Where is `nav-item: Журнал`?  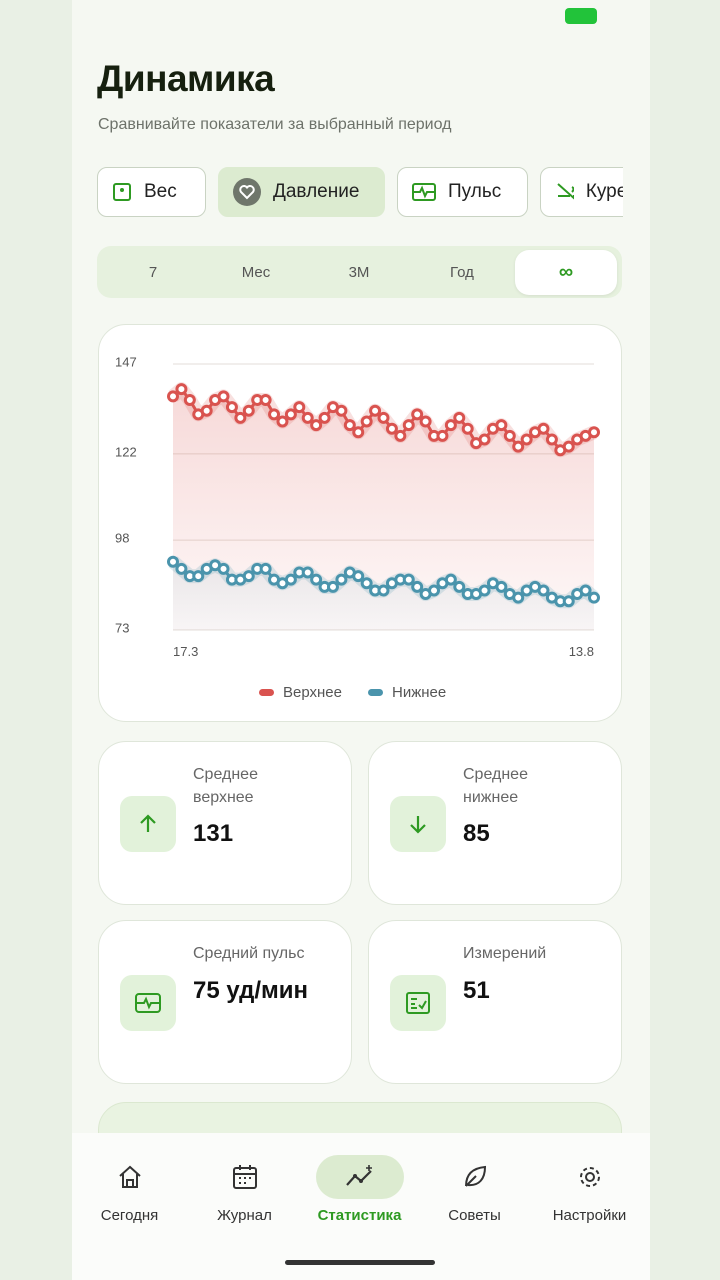 nav-item: Журнал is located at coordinates (244, 1189).